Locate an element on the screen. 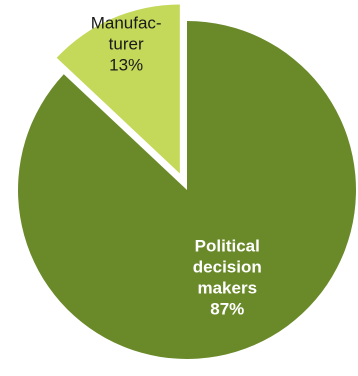 The image size is (358, 376). pie-label-1: Manufac-turer 13% is located at coordinates (126, 43).